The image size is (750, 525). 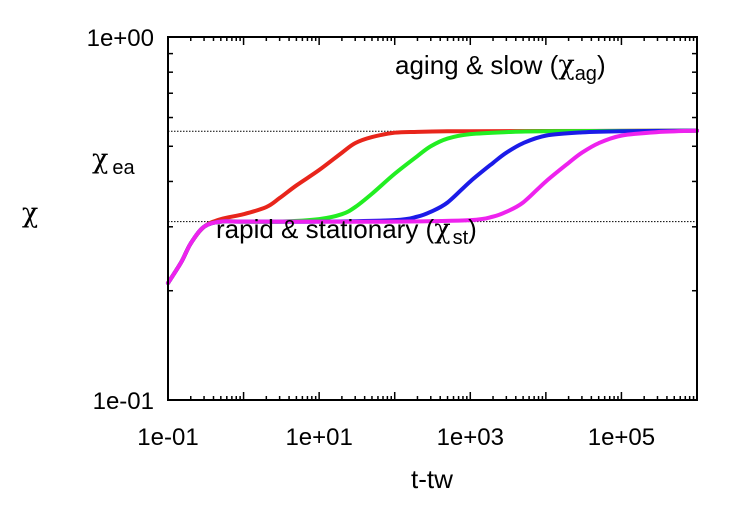 I want to click on annotation-rapid-symbol: χ, so click(x=442, y=229).